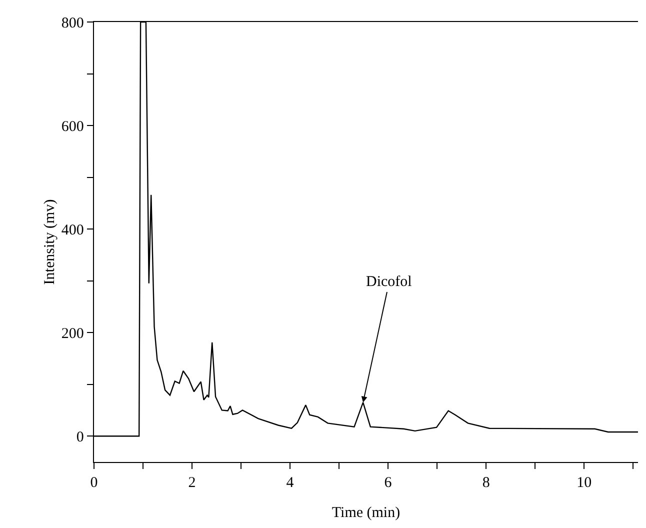  I want to click on y-axis-title: Intensity (mv), so click(50, 242).